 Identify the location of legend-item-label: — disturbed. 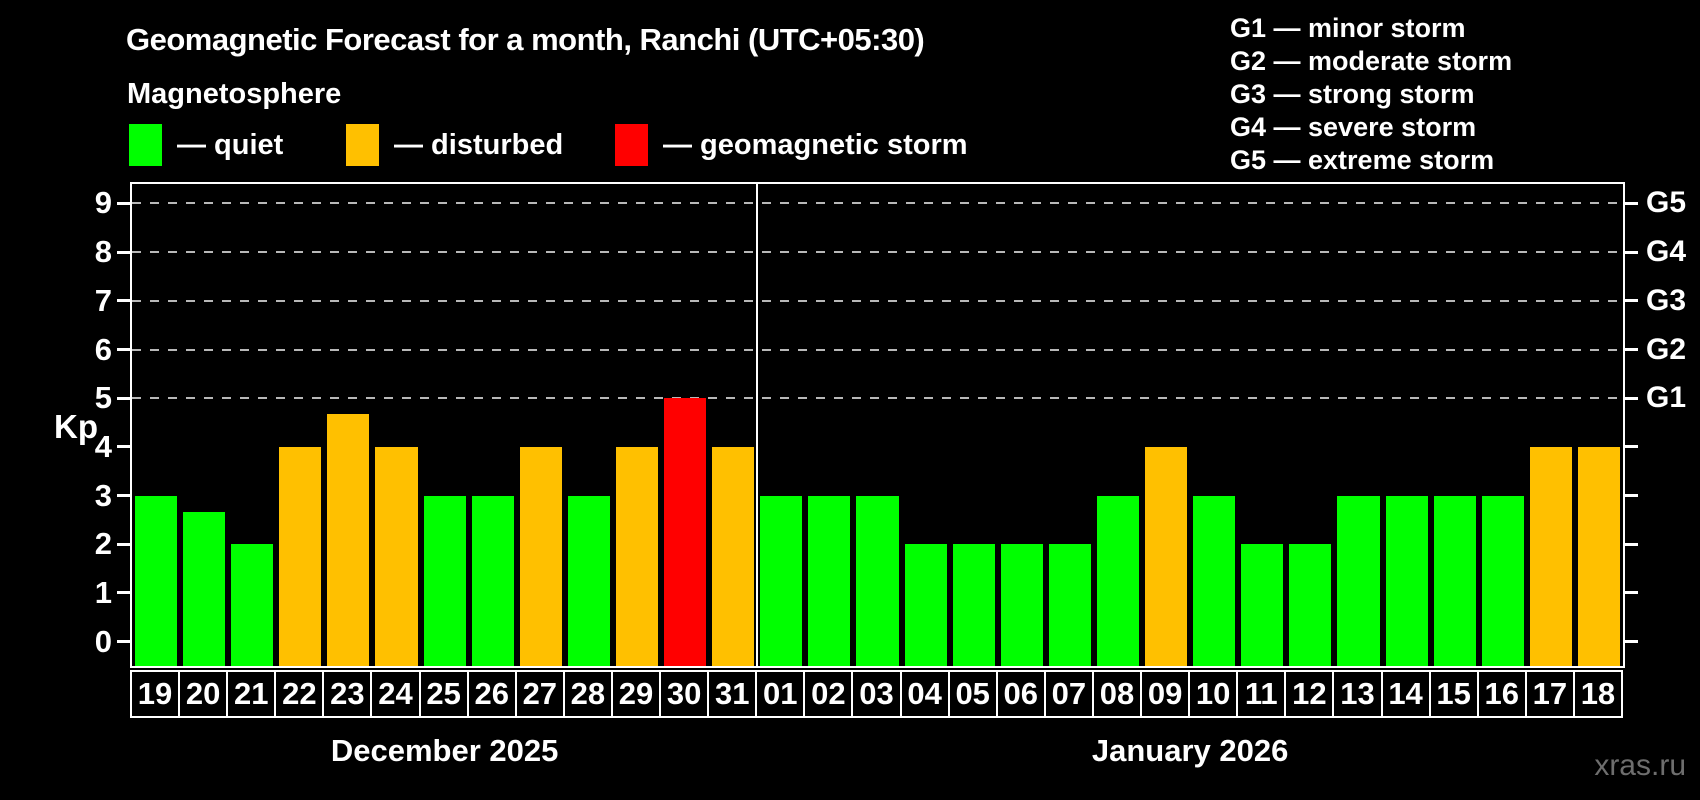
(479, 144).